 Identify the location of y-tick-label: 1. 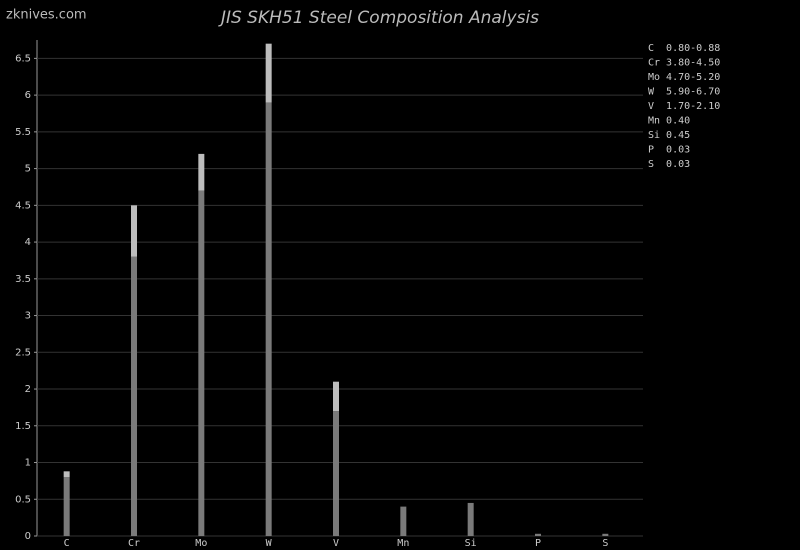
(28, 463).